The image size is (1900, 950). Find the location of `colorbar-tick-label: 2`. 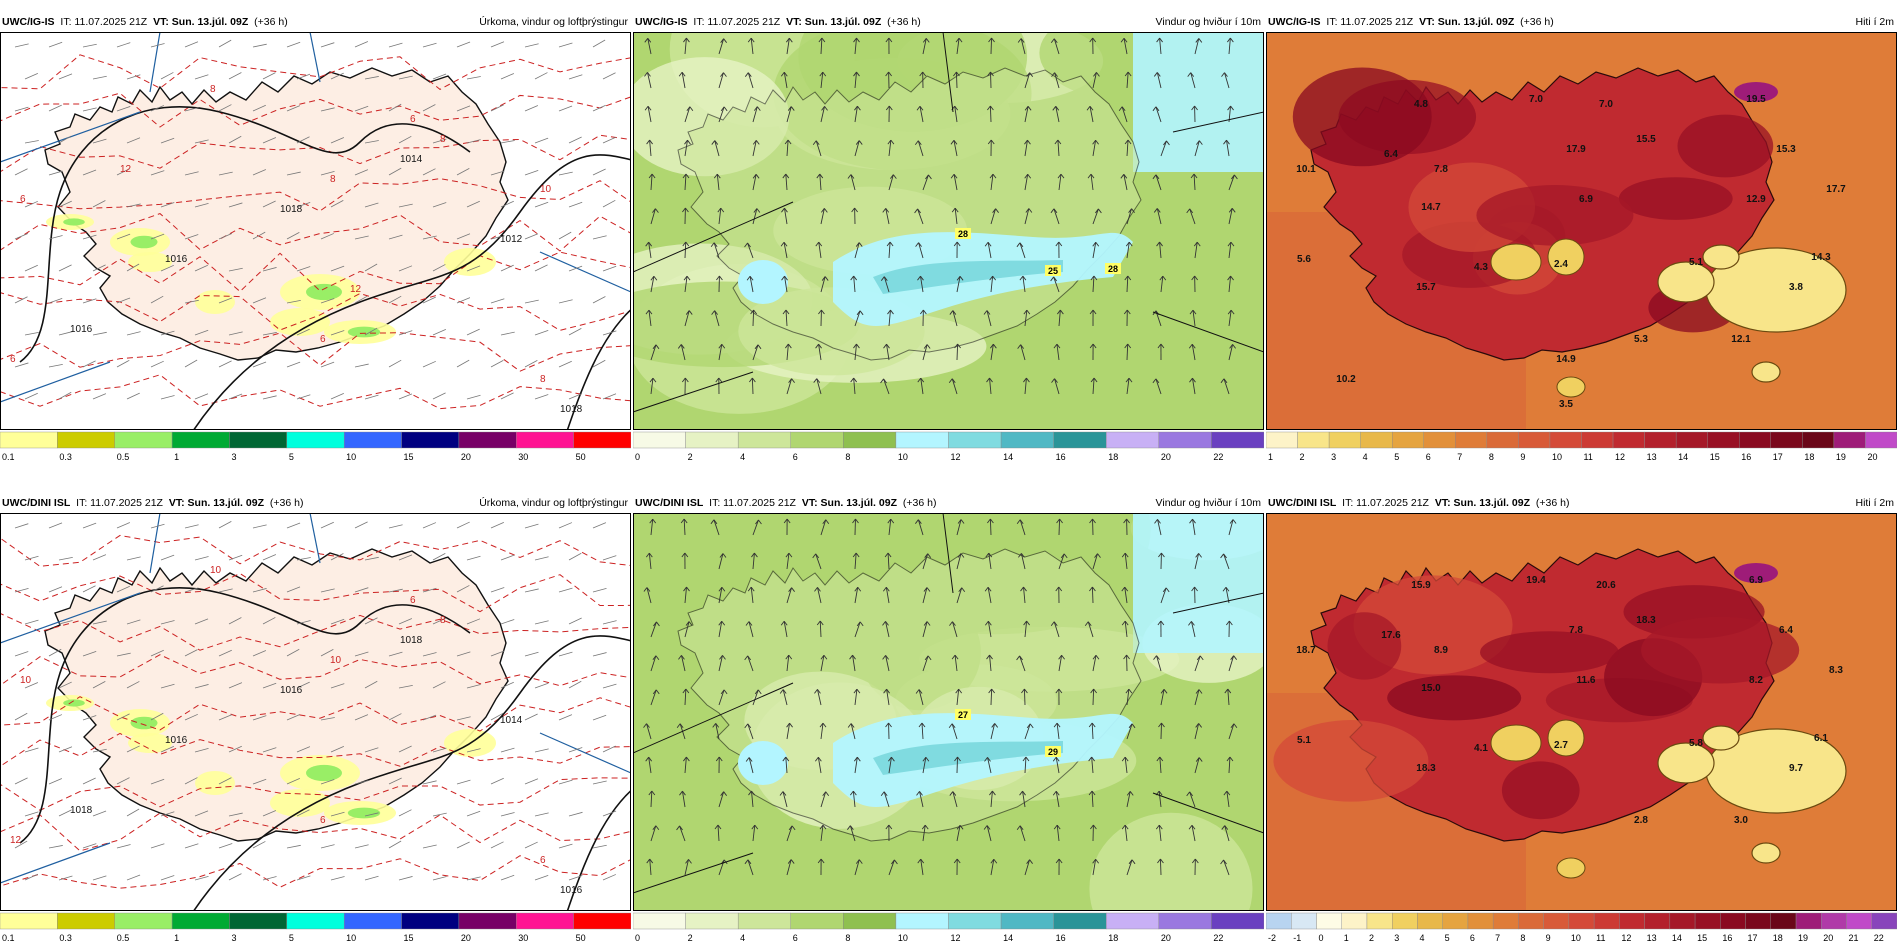

colorbar-tick-label: 2 is located at coordinates (690, 938).